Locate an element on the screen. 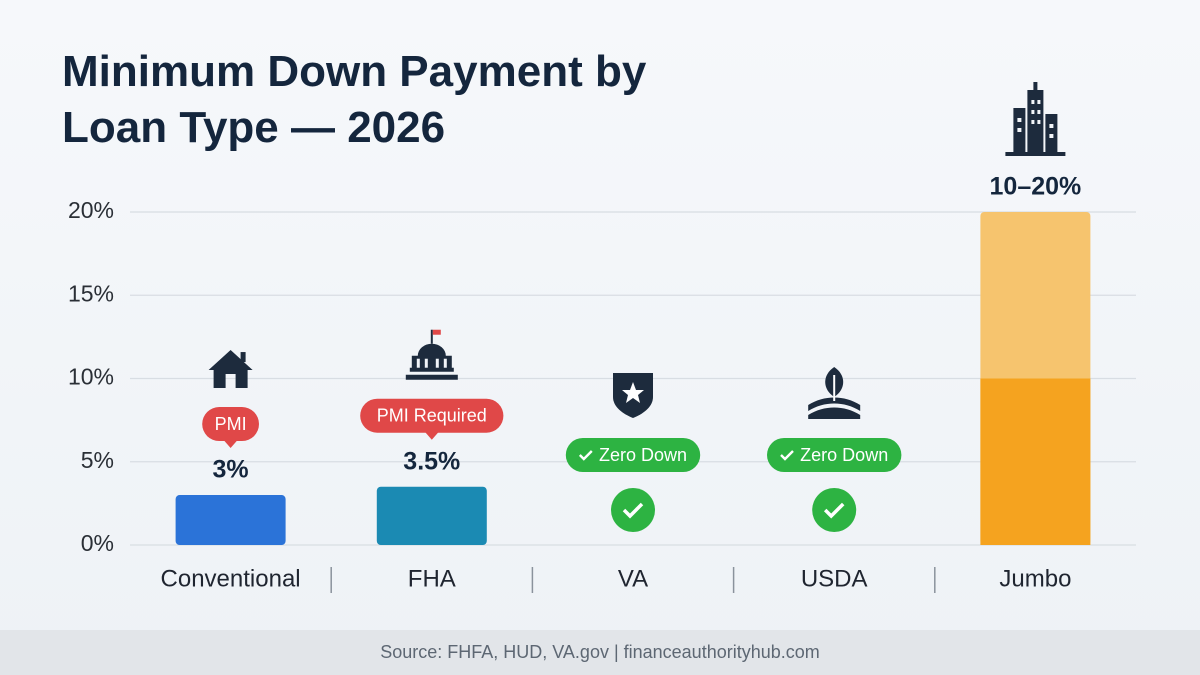 The width and height of the screenshot is (1200, 675). x-tick-label: FHA is located at coordinates (432, 578).